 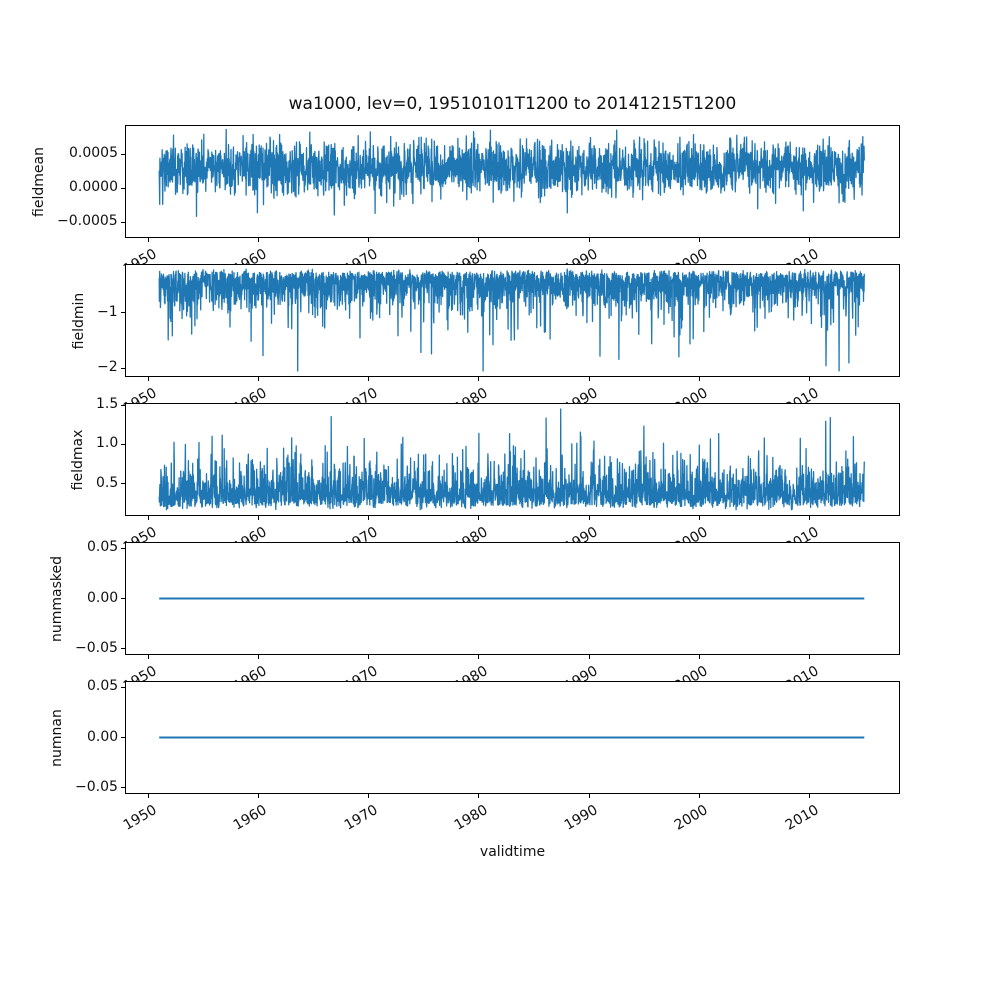 I want to click on axes-frame-fieldmin, so click(x=512, y=320).